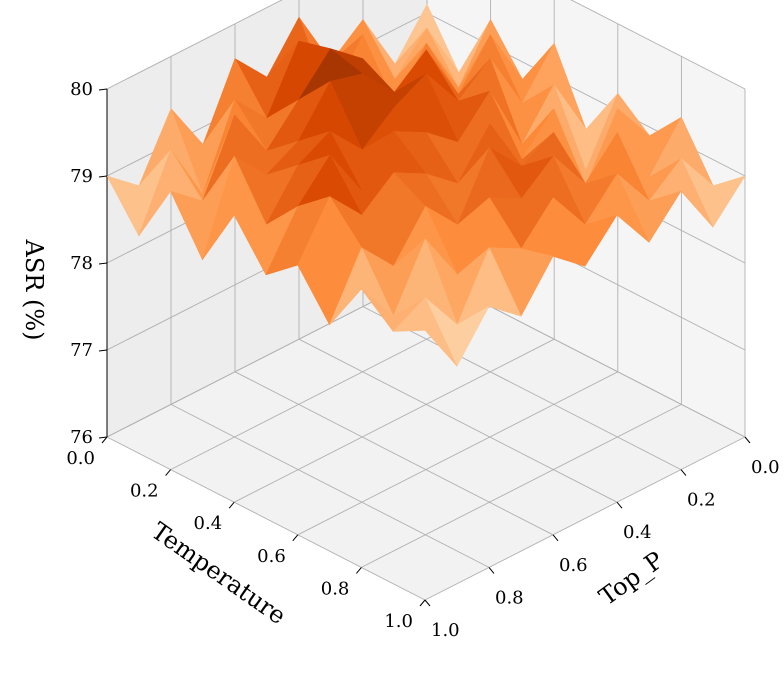 The image size is (784, 673). Describe the element at coordinates (81, 437) in the screenshot. I see `z-tick-label: 76` at that location.